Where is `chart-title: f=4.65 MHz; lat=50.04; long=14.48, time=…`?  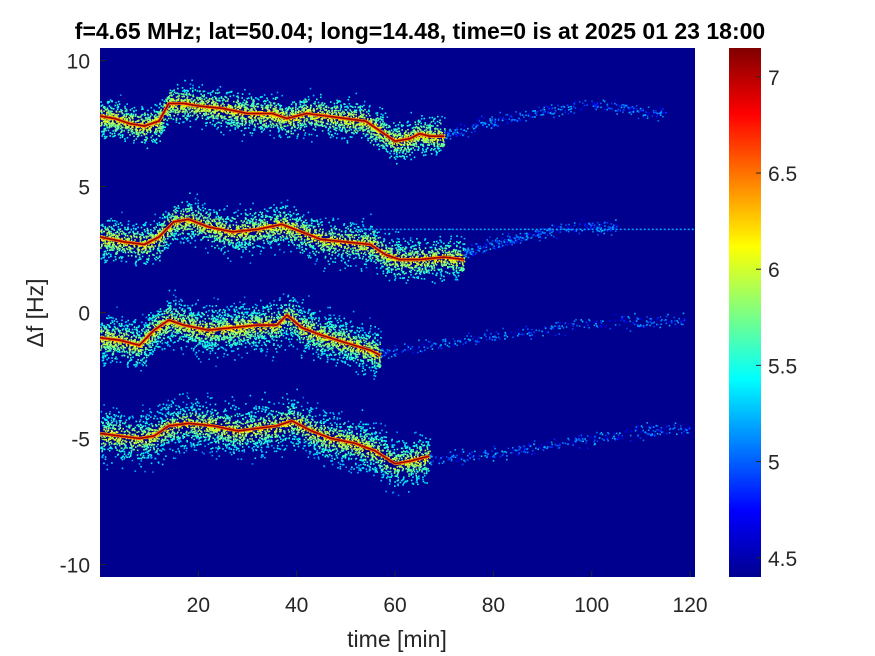
chart-title: f=4.65 MHz; lat=50.04; long=14.48, time=… is located at coordinates (420, 31).